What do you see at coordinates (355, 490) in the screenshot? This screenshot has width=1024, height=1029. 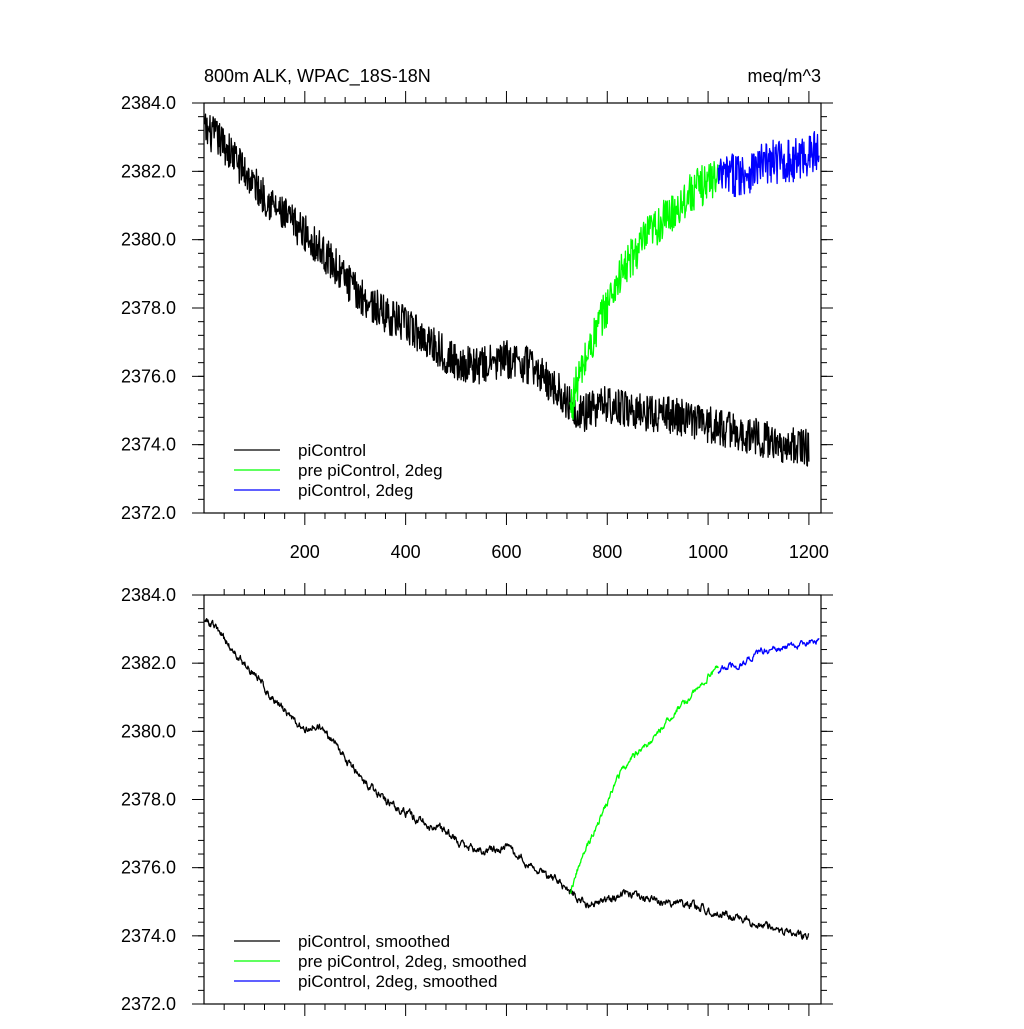 I see `legend-label: piControl, 2deg` at bounding box center [355, 490].